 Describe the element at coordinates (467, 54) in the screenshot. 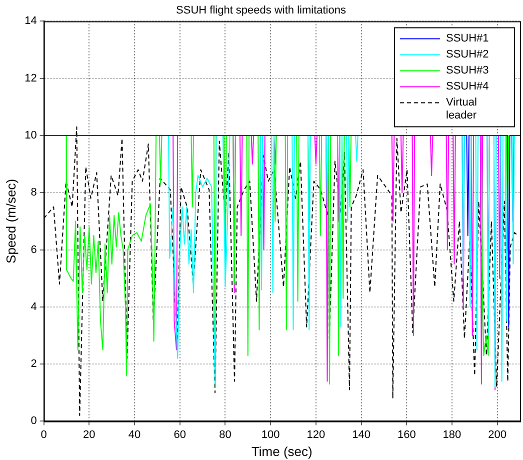

I see `legend-label: SSUH#2` at that location.